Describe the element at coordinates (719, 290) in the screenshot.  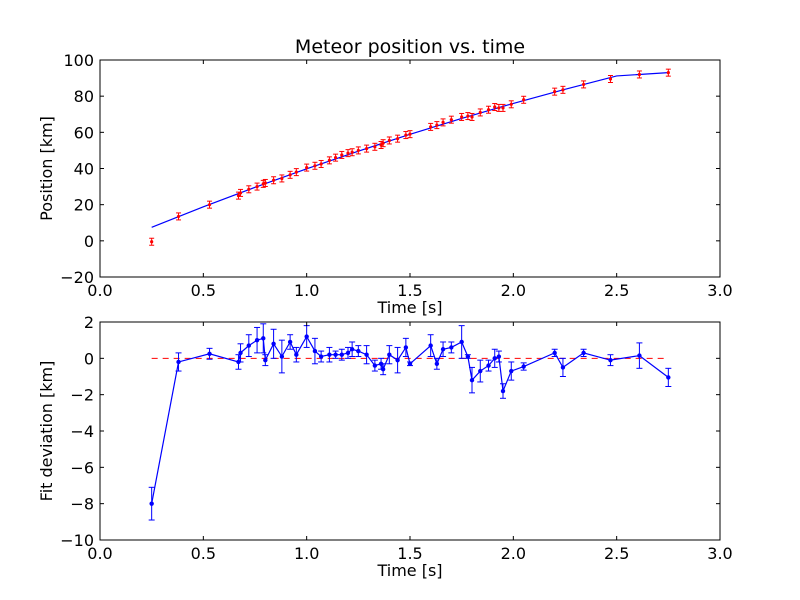
I see `position-plot-xtick-label: 3.0` at that location.